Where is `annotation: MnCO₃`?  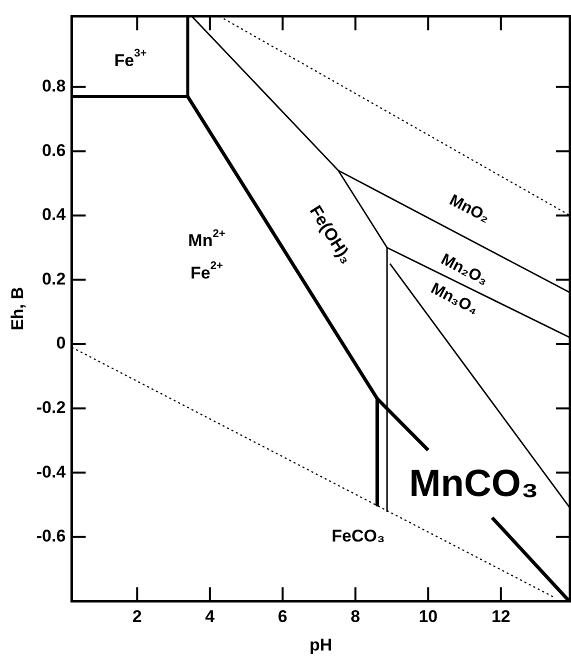 annotation: MnCO₃ is located at coordinates (474, 483).